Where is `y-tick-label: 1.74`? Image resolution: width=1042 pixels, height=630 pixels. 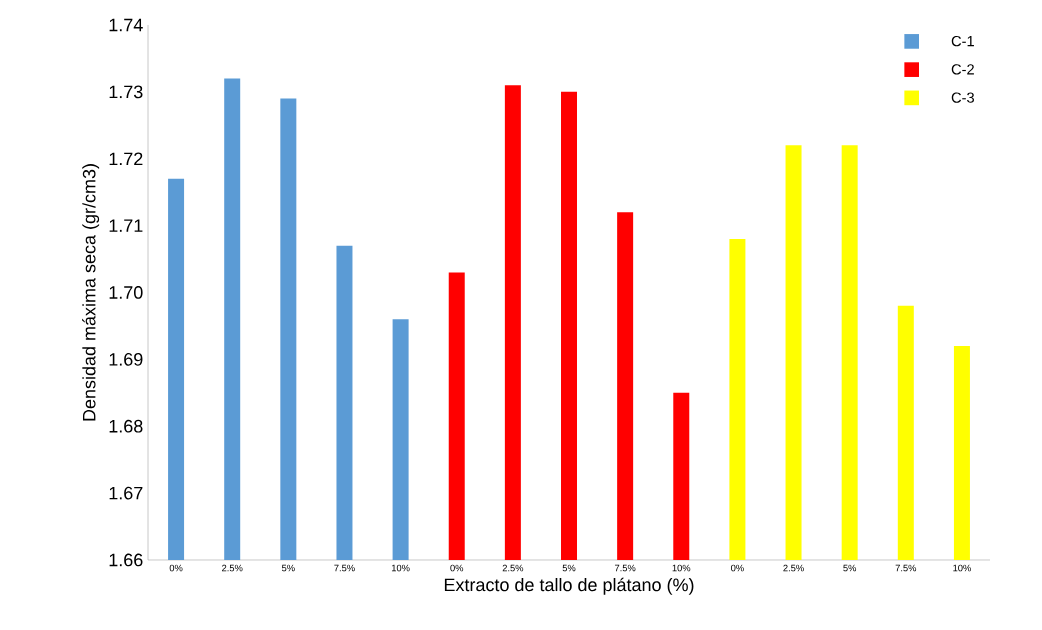
y-tick-label: 1.74 is located at coordinates (126, 25).